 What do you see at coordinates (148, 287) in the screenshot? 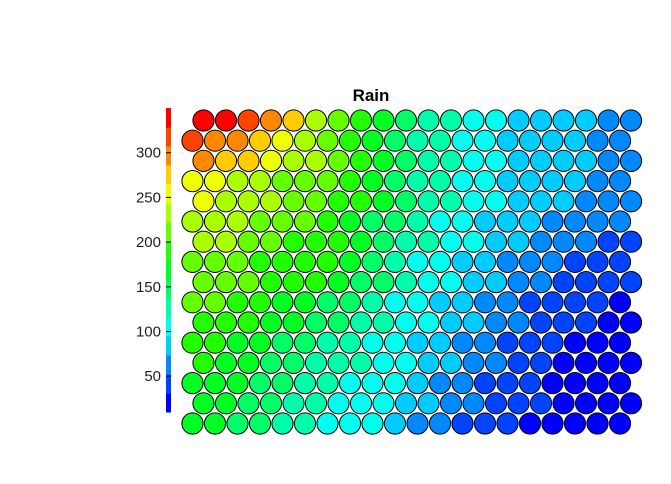
I see `colorbar-tick-label: 150` at bounding box center [148, 287].